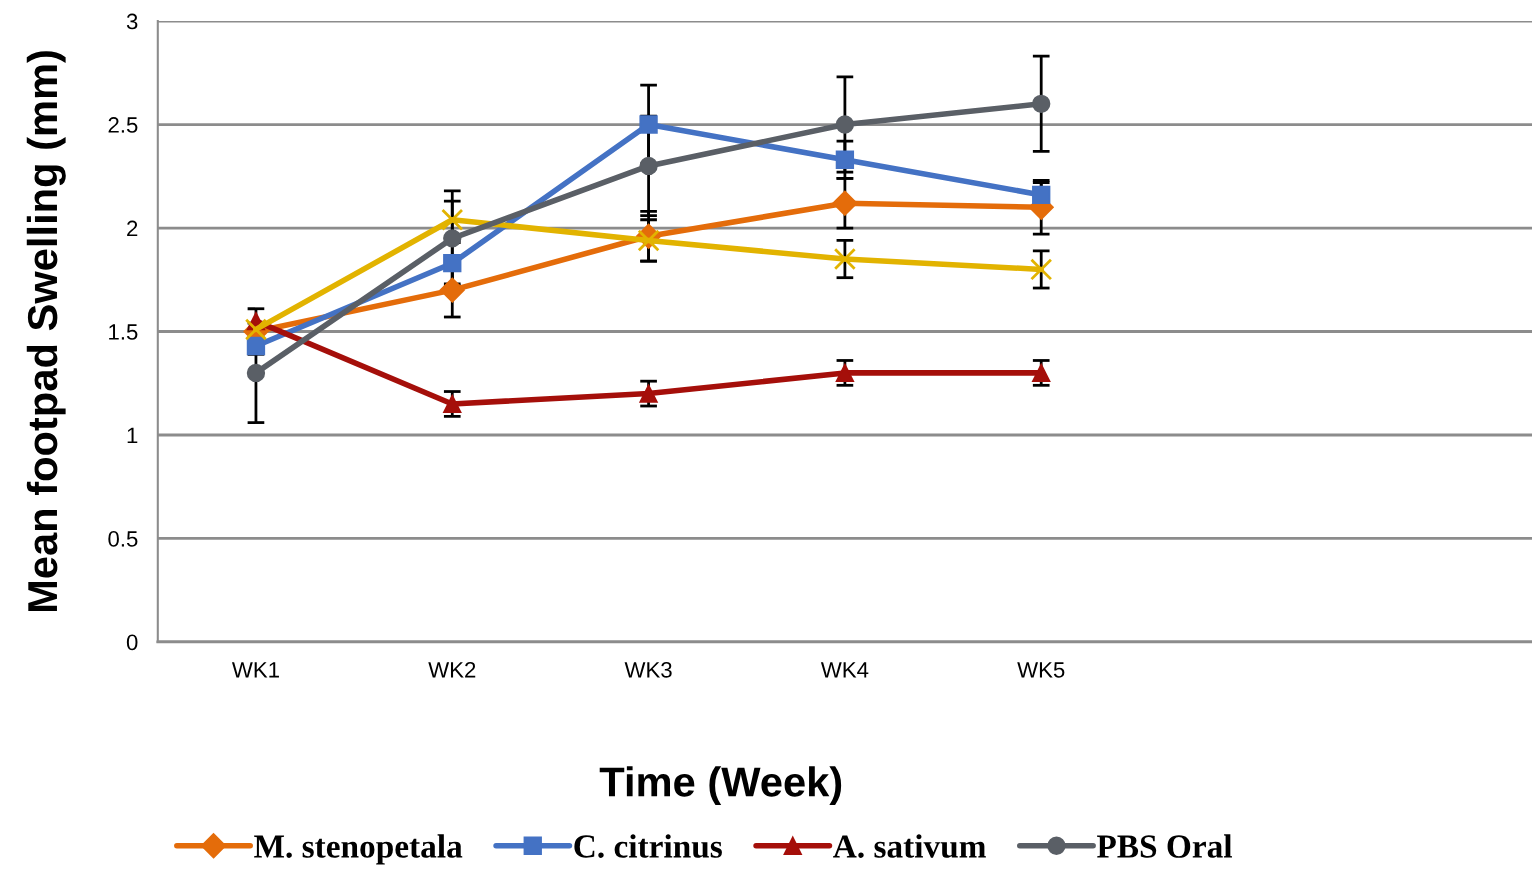  What do you see at coordinates (255, 670) in the screenshot?
I see `x-tick-label: WK1` at bounding box center [255, 670].